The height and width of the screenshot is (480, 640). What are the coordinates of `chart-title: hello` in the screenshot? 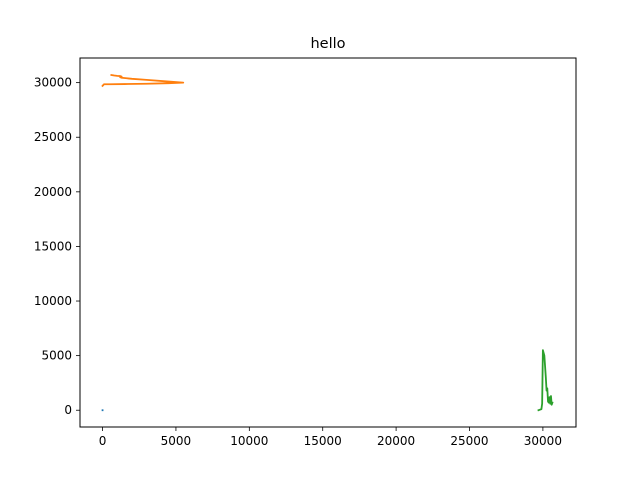 It's located at (327, 44).